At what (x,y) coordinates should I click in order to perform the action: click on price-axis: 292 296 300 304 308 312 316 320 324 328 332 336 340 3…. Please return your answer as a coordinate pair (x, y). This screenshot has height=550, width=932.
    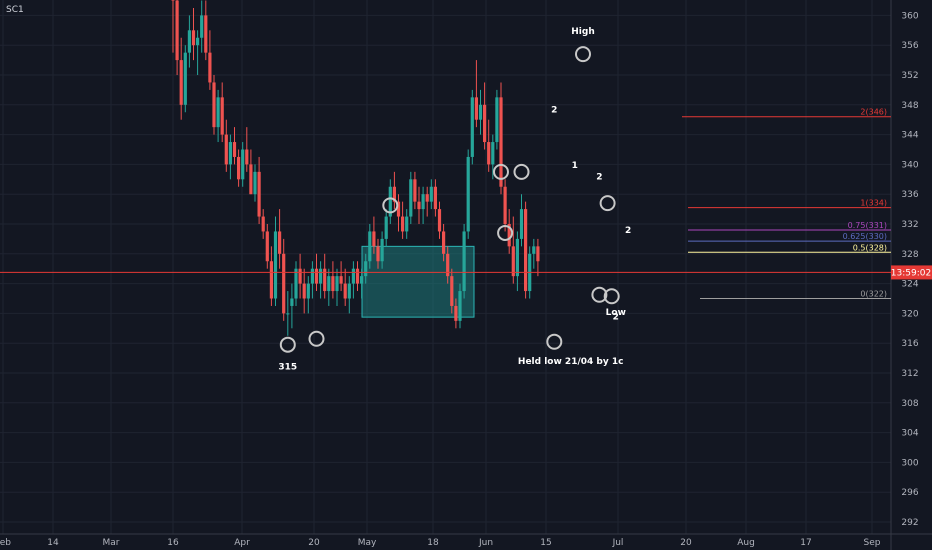
    Looking at the image, I should click on (909, 269).